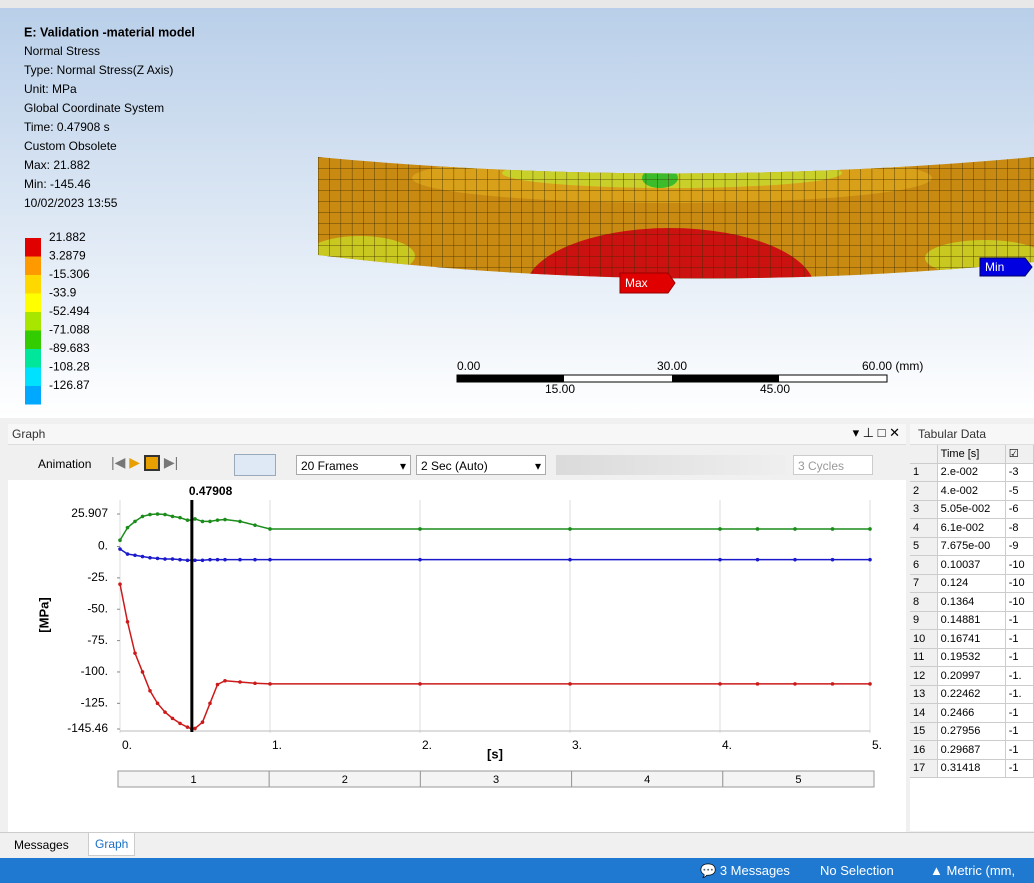  What do you see at coordinates (973, 870) in the screenshot?
I see `status-units: ▲ Metric (mm,` at bounding box center [973, 870].